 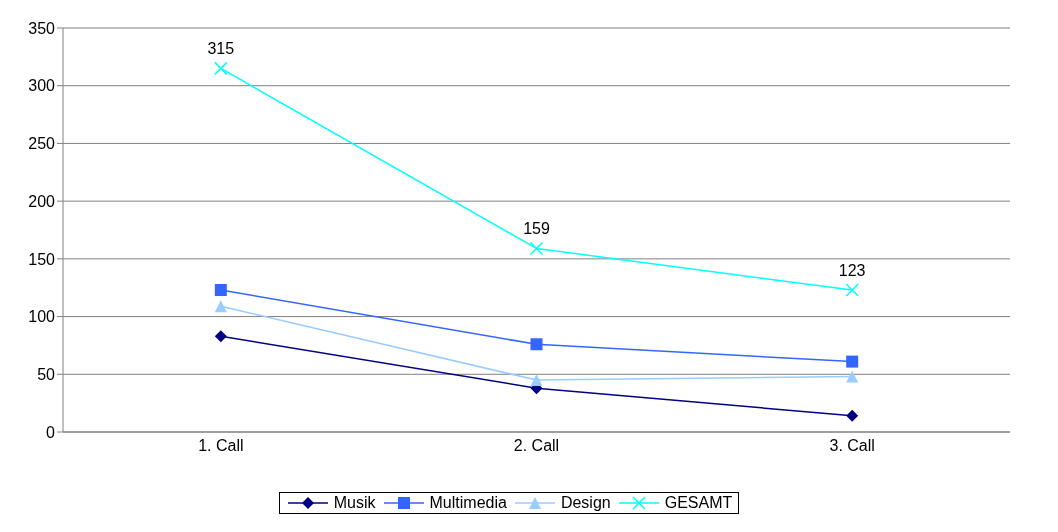 What do you see at coordinates (221, 446) in the screenshot?
I see `x-tick-label: 1. Call` at bounding box center [221, 446].